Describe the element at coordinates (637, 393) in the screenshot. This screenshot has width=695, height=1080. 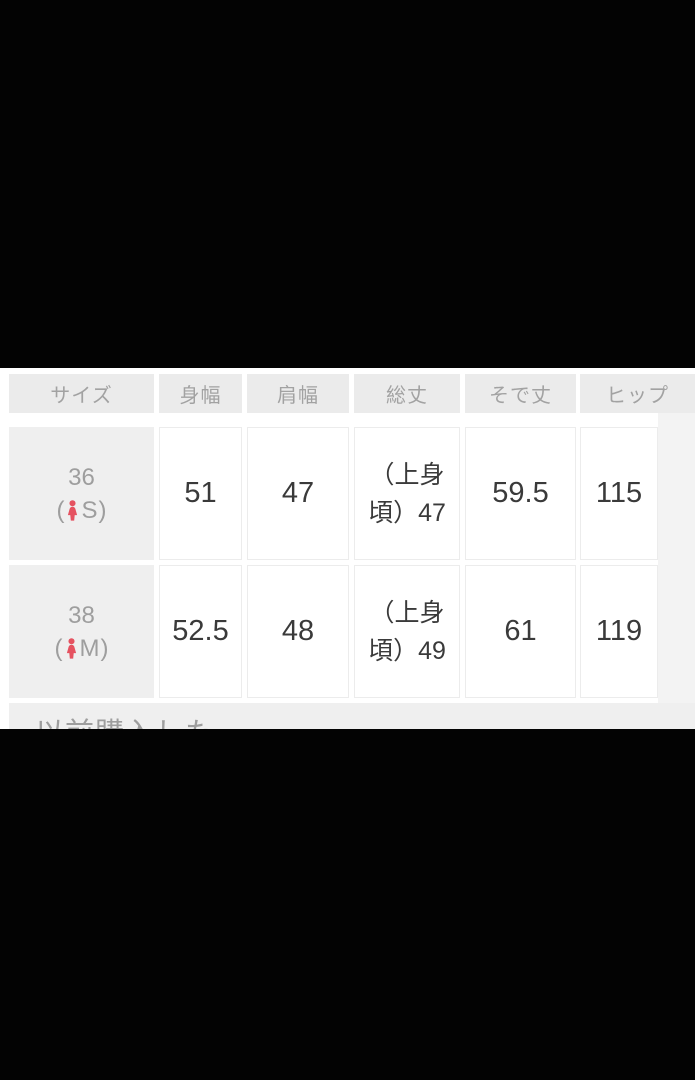
I see `header-cell-hip: ヒップ` at that location.